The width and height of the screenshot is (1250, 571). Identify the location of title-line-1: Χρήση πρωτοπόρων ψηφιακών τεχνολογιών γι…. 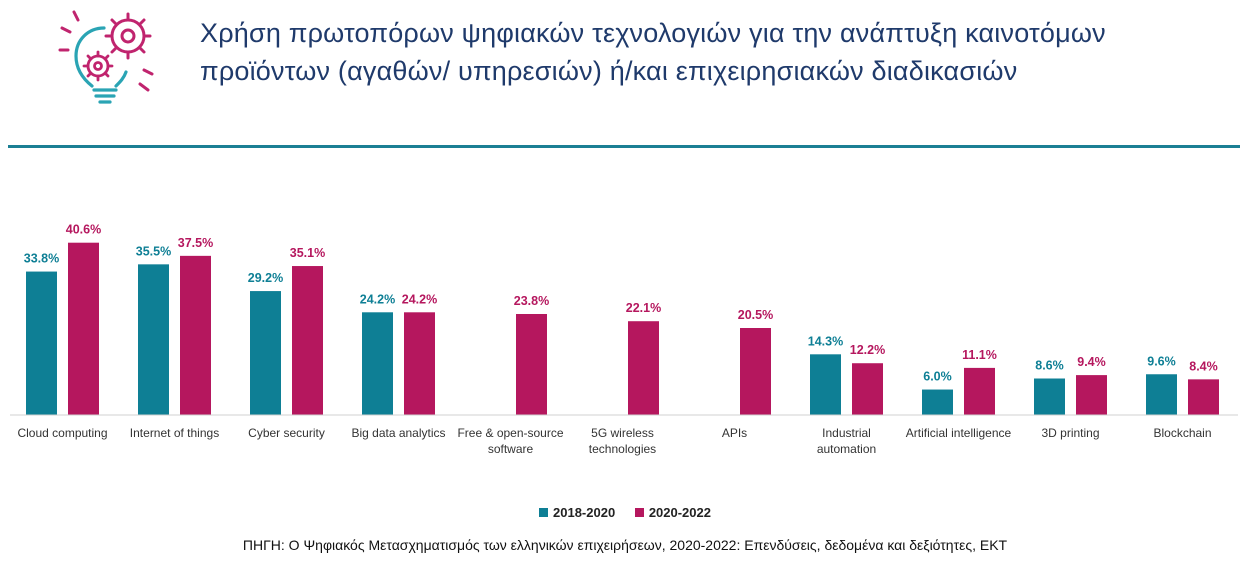
(653, 33).